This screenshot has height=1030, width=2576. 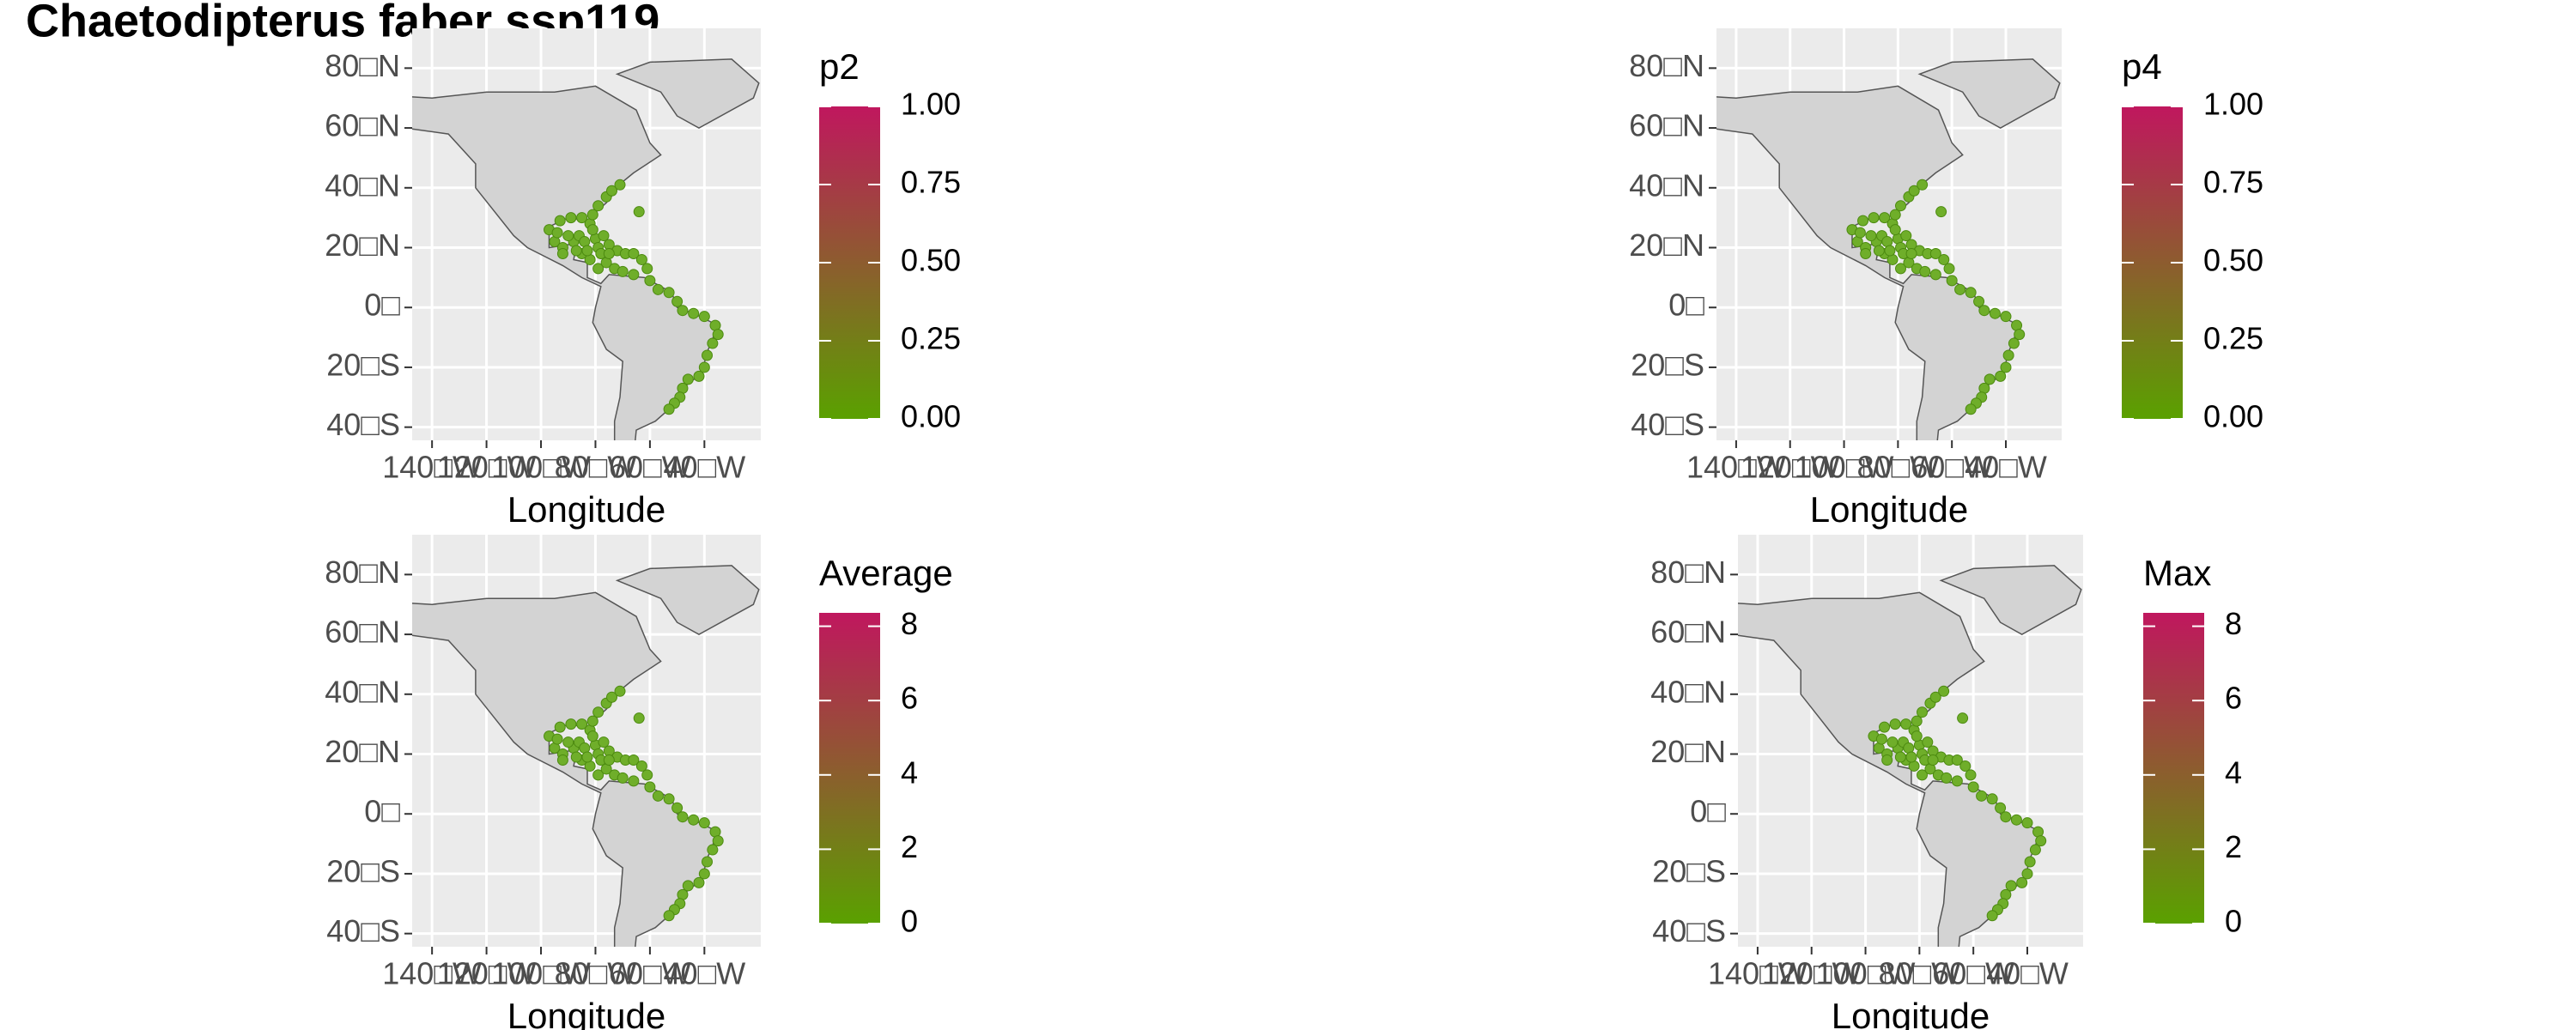 What do you see at coordinates (363, 424) in the screenshot?
I see `y-tick-label: 40□S` at bounding box center [363, 424].